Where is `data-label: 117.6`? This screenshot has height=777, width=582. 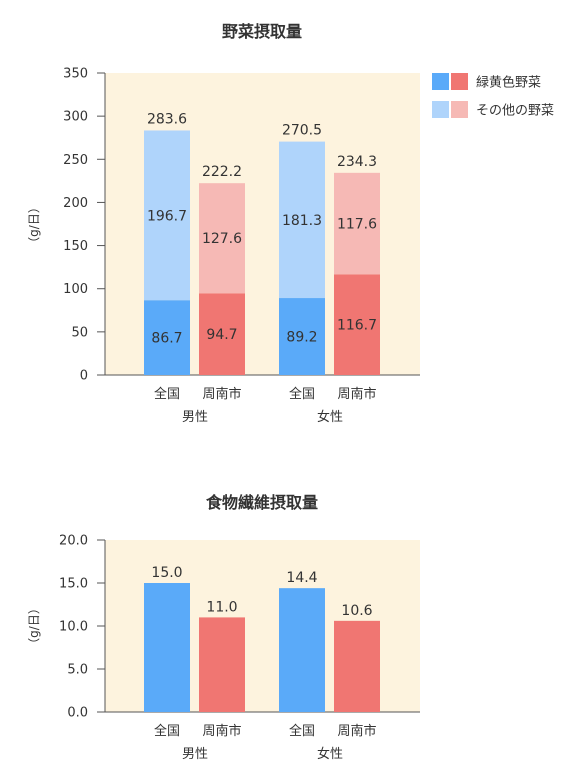 data-label: 117.6 is located at coordinates (357, 225).